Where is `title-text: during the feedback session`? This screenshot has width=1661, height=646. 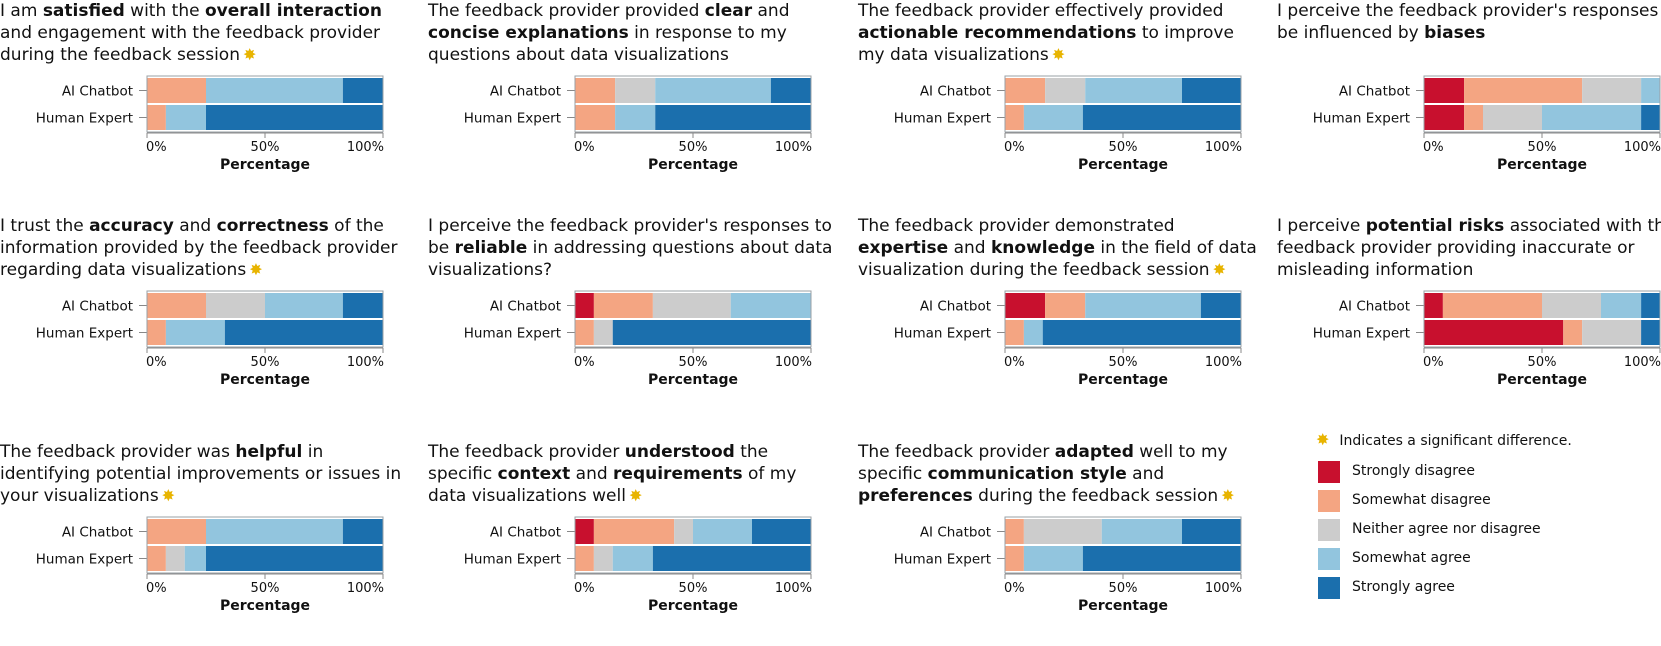
title-text: during the feedback session is located at coordinates (1095, 496).